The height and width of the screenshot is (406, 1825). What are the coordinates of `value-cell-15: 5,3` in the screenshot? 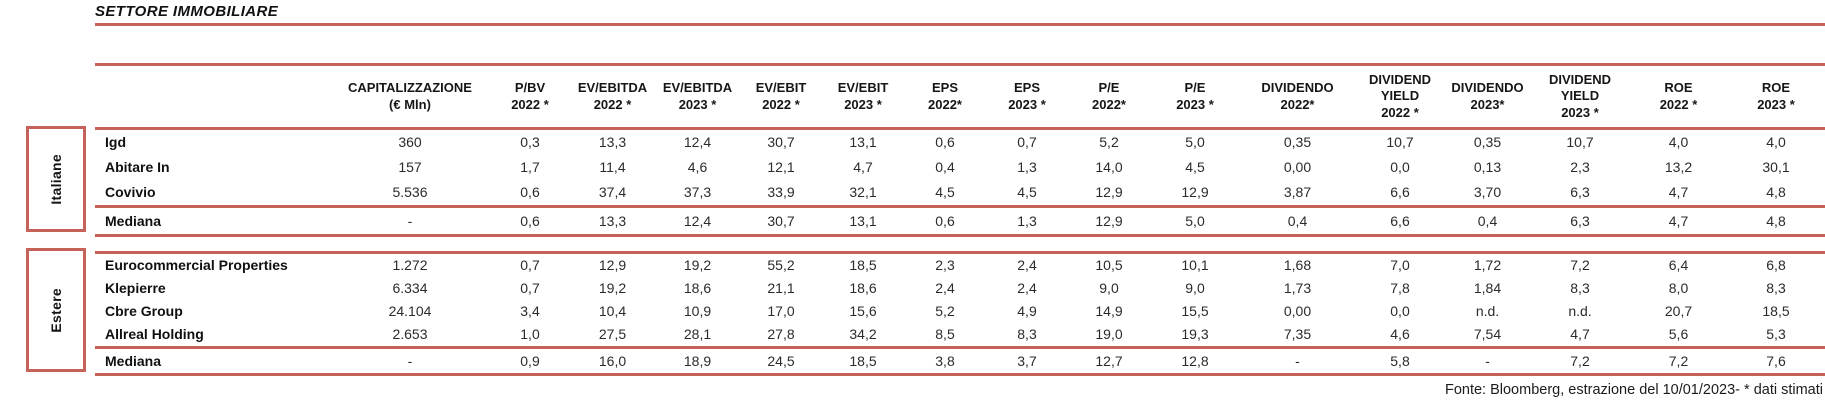 It's located at (1776, 334).